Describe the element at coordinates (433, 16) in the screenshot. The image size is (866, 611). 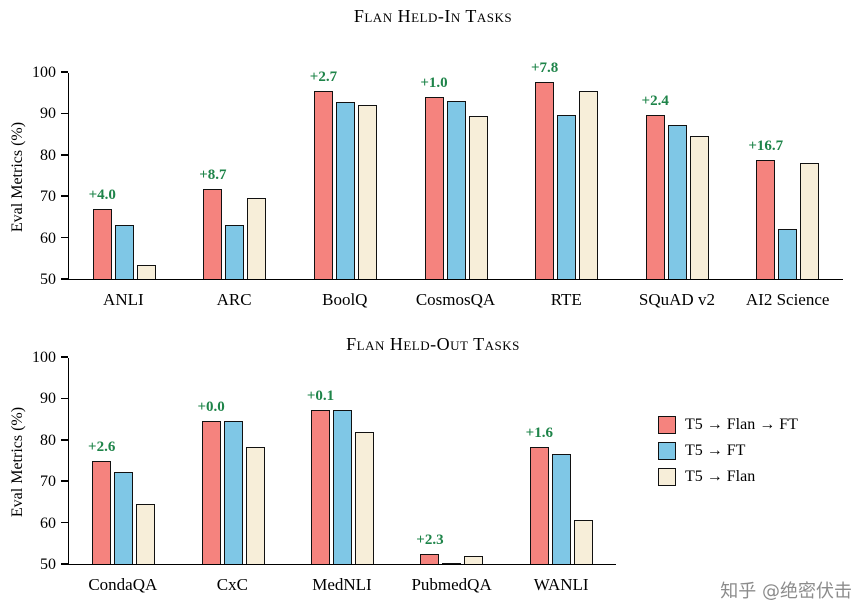
I see `chart-title: Flan Held-In Tasks` at that location.